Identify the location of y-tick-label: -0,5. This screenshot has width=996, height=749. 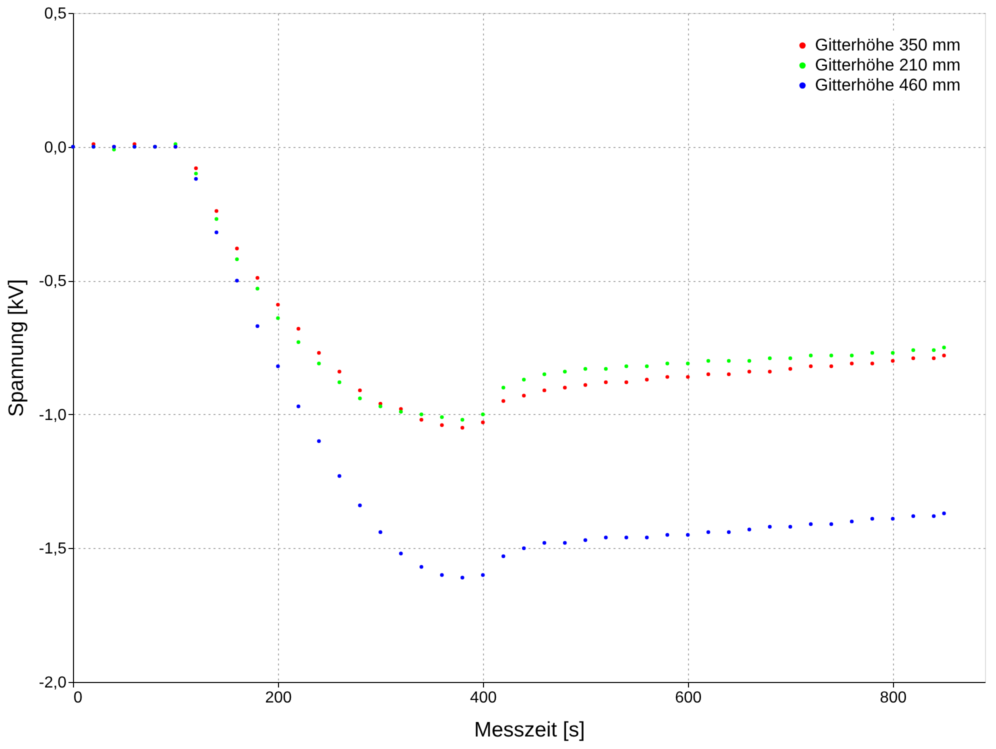
(52, 281).